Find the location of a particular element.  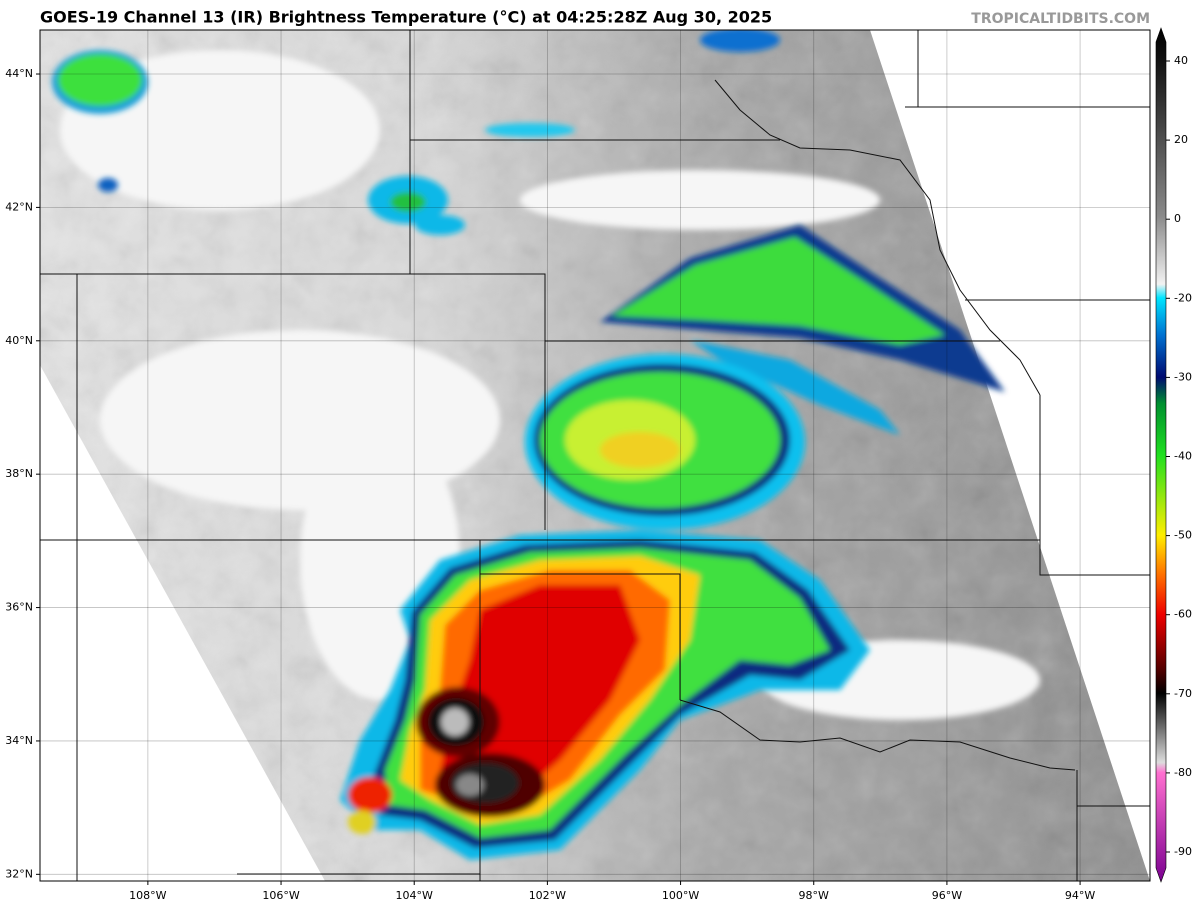

colorbar-bar is located at coordinates (1161, 455).